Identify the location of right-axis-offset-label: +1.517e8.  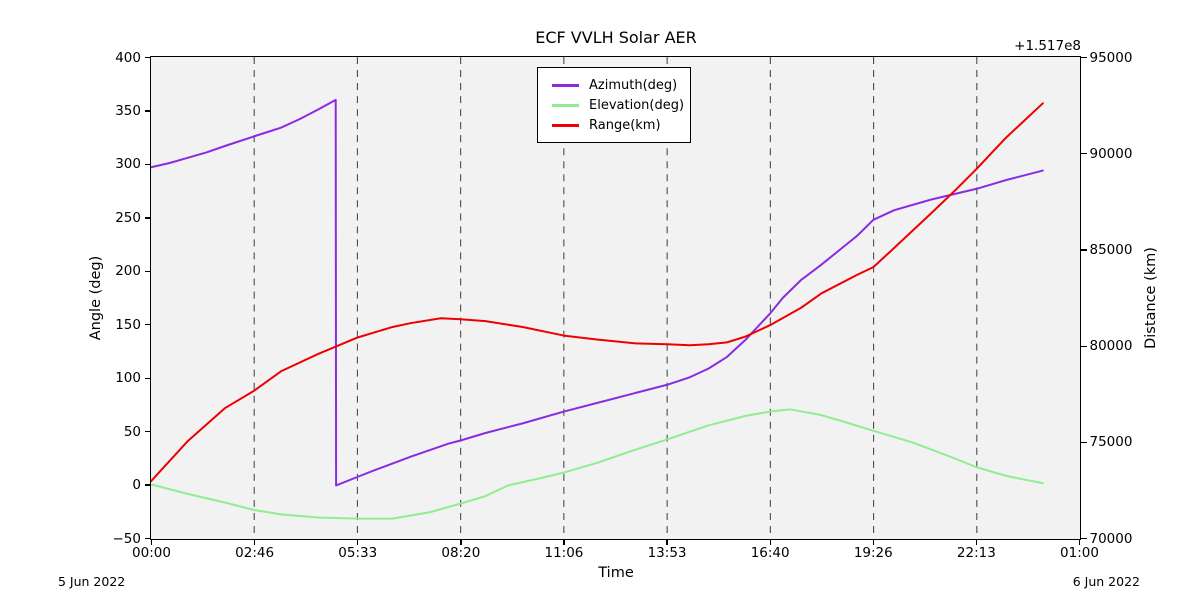
(1047, 46).